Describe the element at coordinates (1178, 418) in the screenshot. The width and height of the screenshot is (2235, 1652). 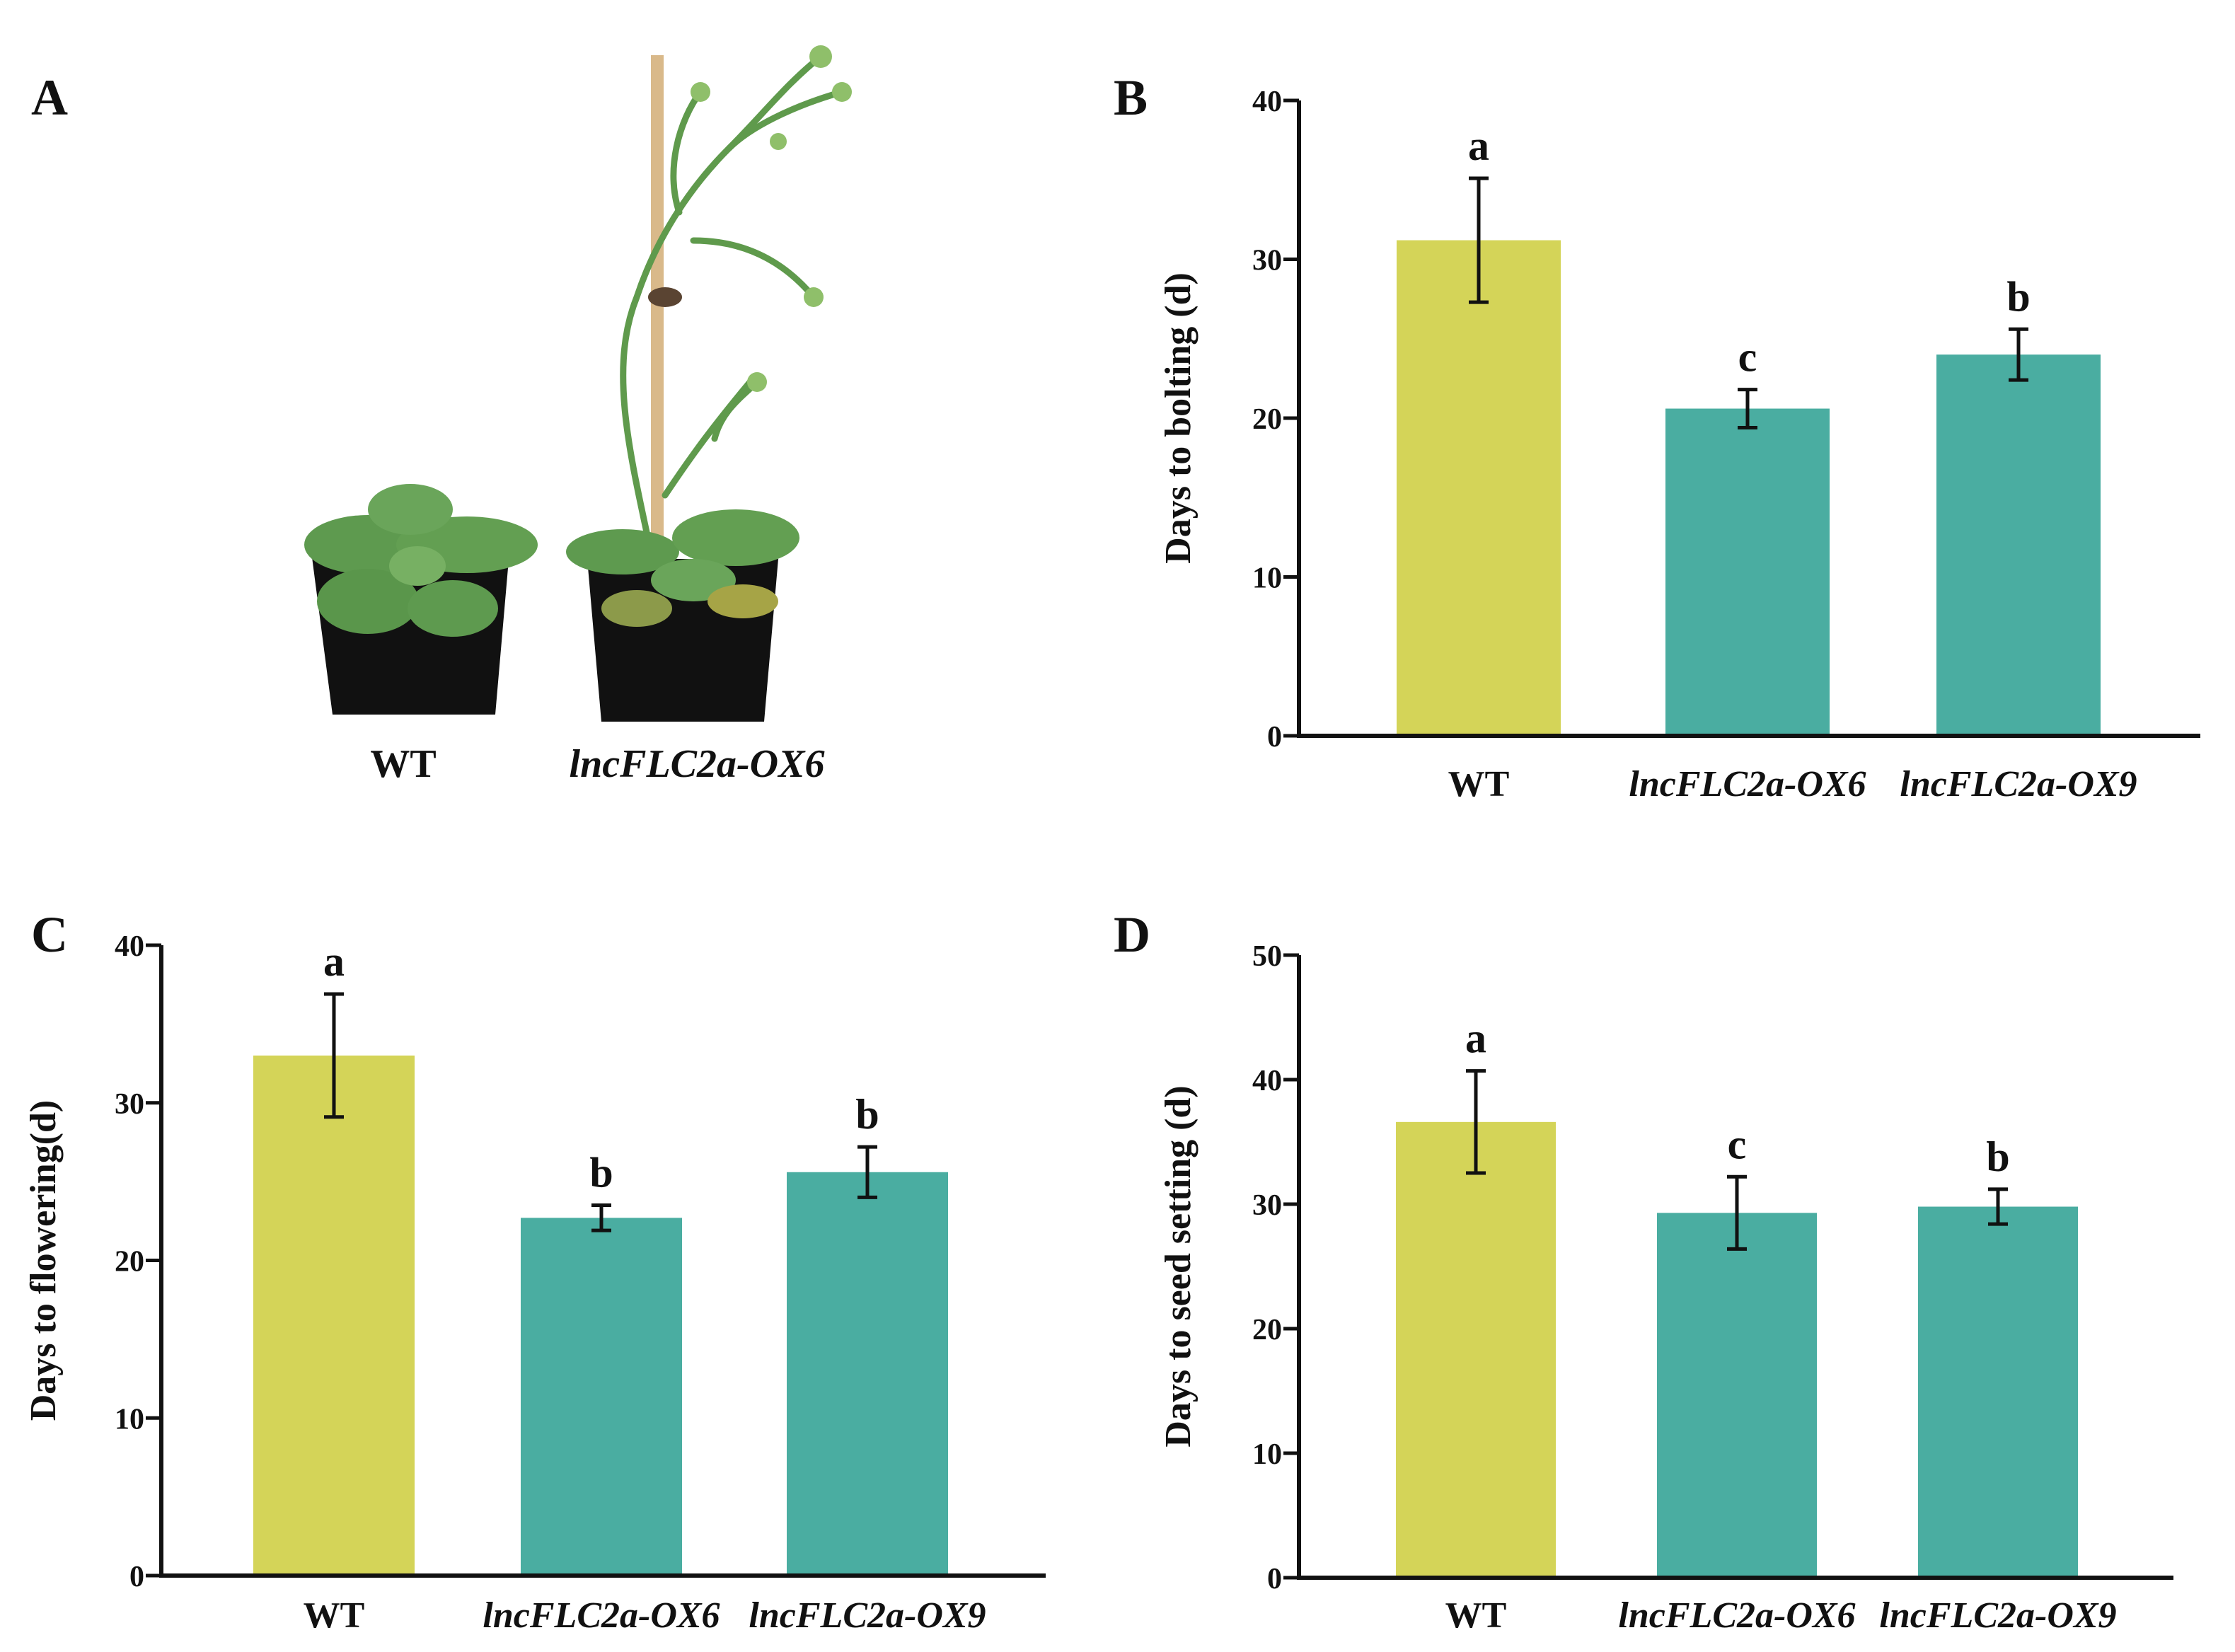
I see `y-axis-title-b: Days to bolting (d)` at that location.